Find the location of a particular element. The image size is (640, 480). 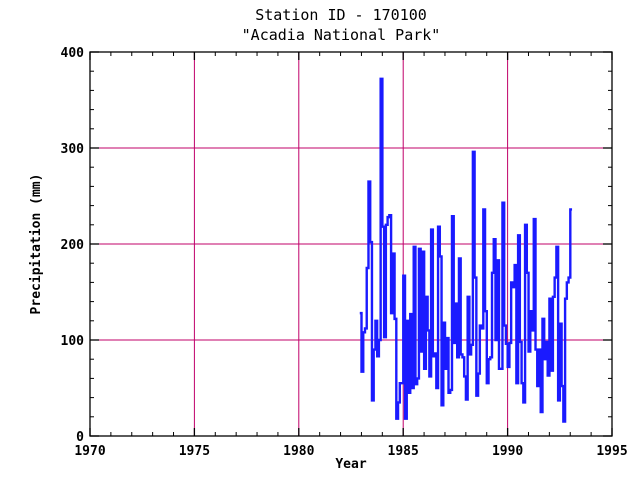

x-tick-label: 1985 is located at coordinates (403, 451).